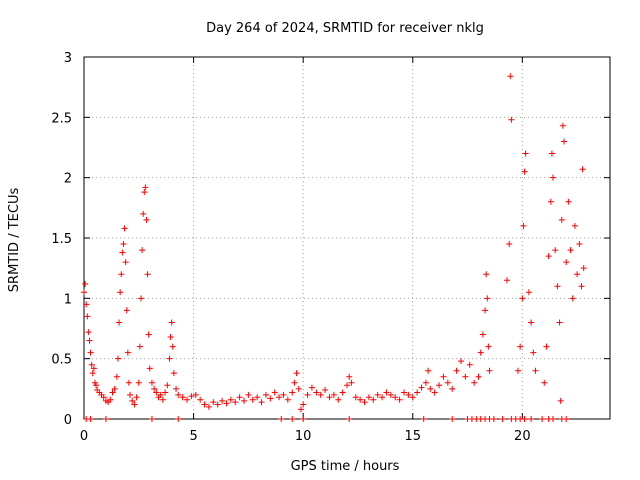 The image size is (640, 480). I want to click on x-tick-label: 0, so click(84, 436).